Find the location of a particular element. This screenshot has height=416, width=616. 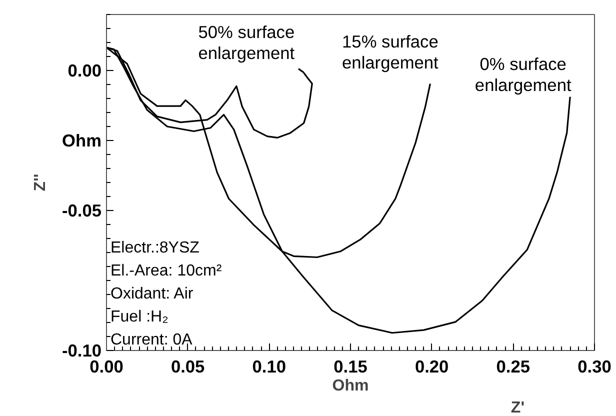

annotation: Fuel :H₂ is located at coordinates (139, 317).